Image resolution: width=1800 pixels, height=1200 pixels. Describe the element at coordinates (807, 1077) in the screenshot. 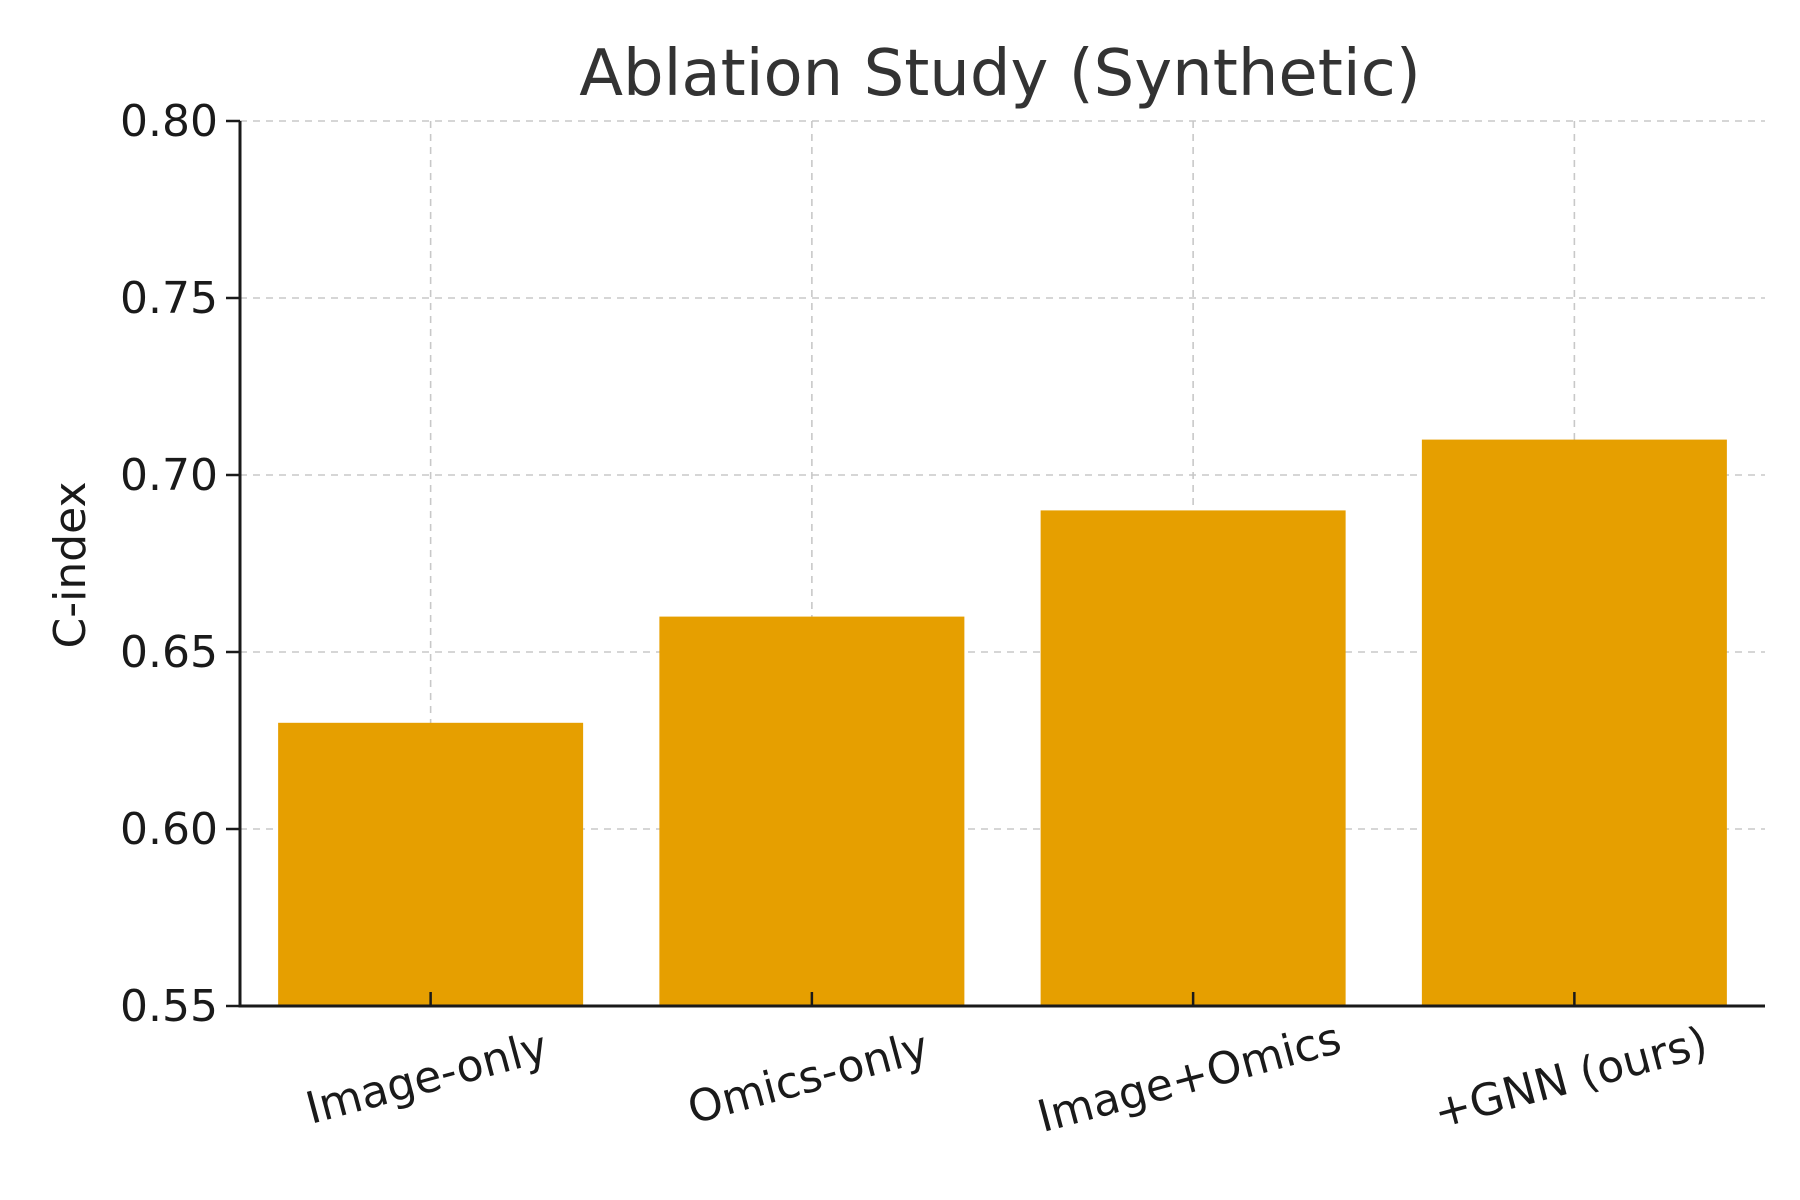

I see `x-tick-label: Omics-only` at that location.